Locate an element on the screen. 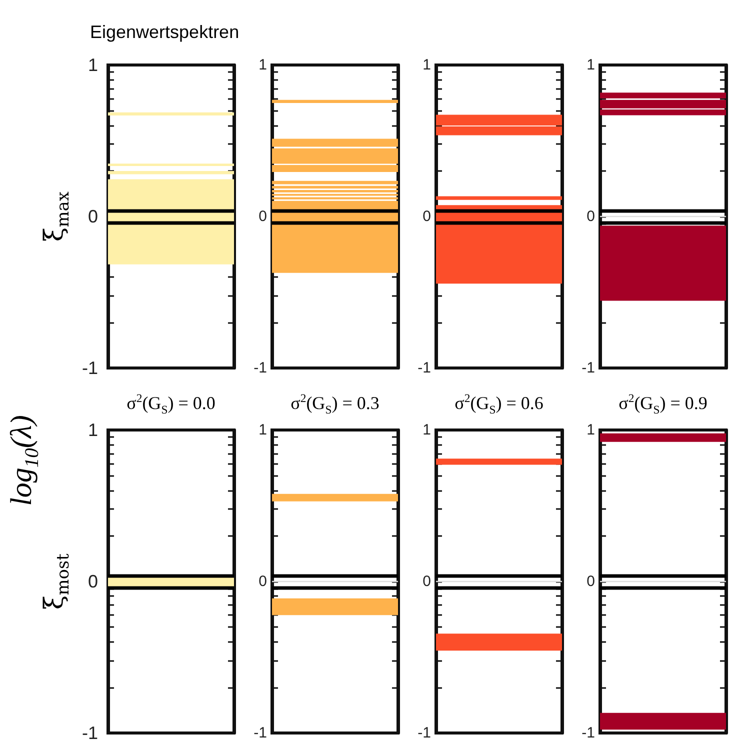 Image resolution: width=752 pixels, height=744 pixels. chart-title: σ$^{2}$(G$_{S}$) = 0.0 is located at coordinates (171, 404).